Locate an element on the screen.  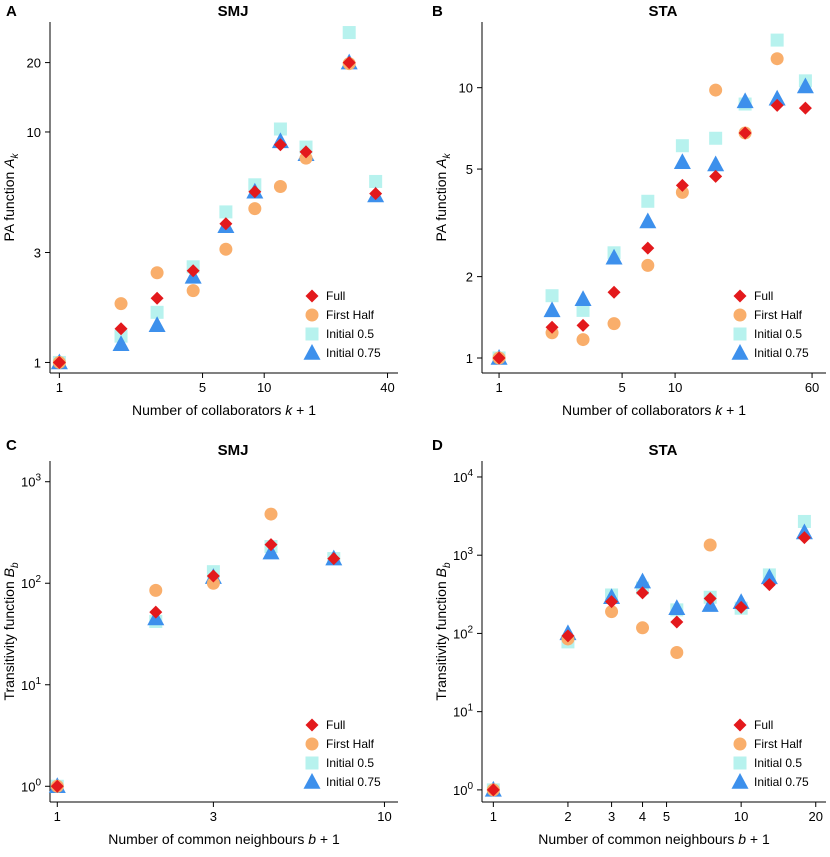
panel-letter: C is located at coordinates (11, 445).